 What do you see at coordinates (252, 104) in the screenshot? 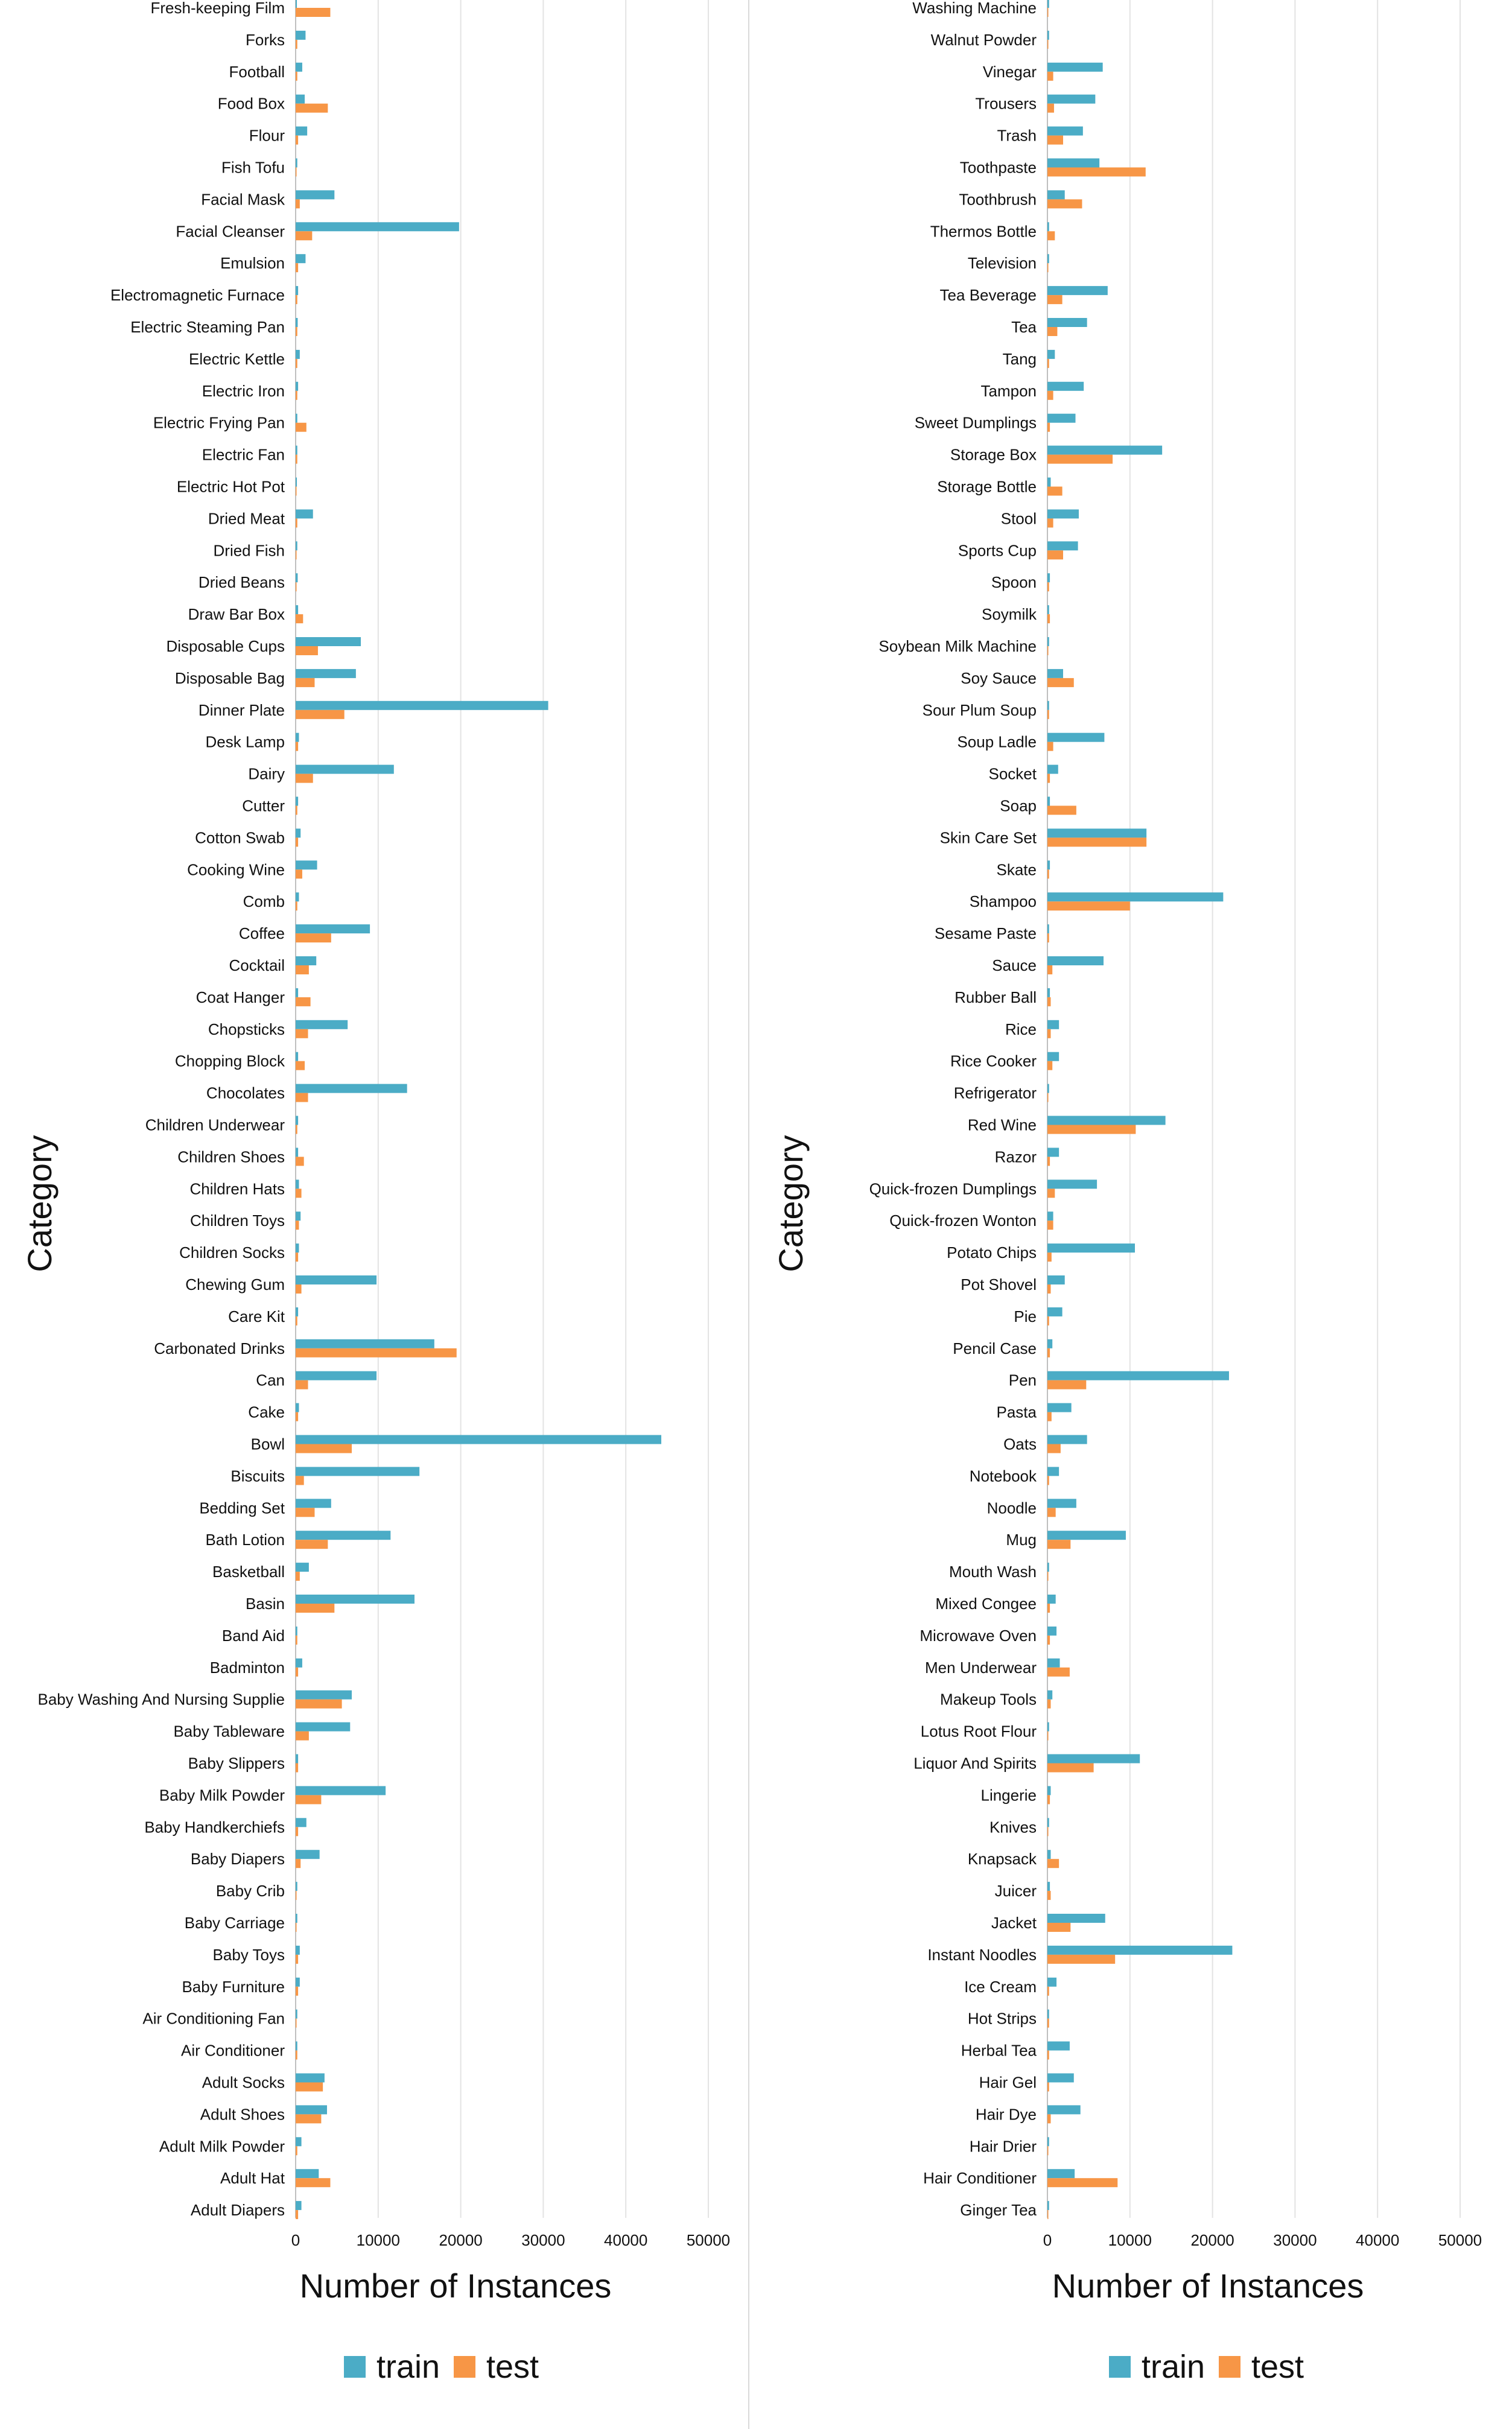
I see `category-label: Food Box` at bounding box center [252, 104].